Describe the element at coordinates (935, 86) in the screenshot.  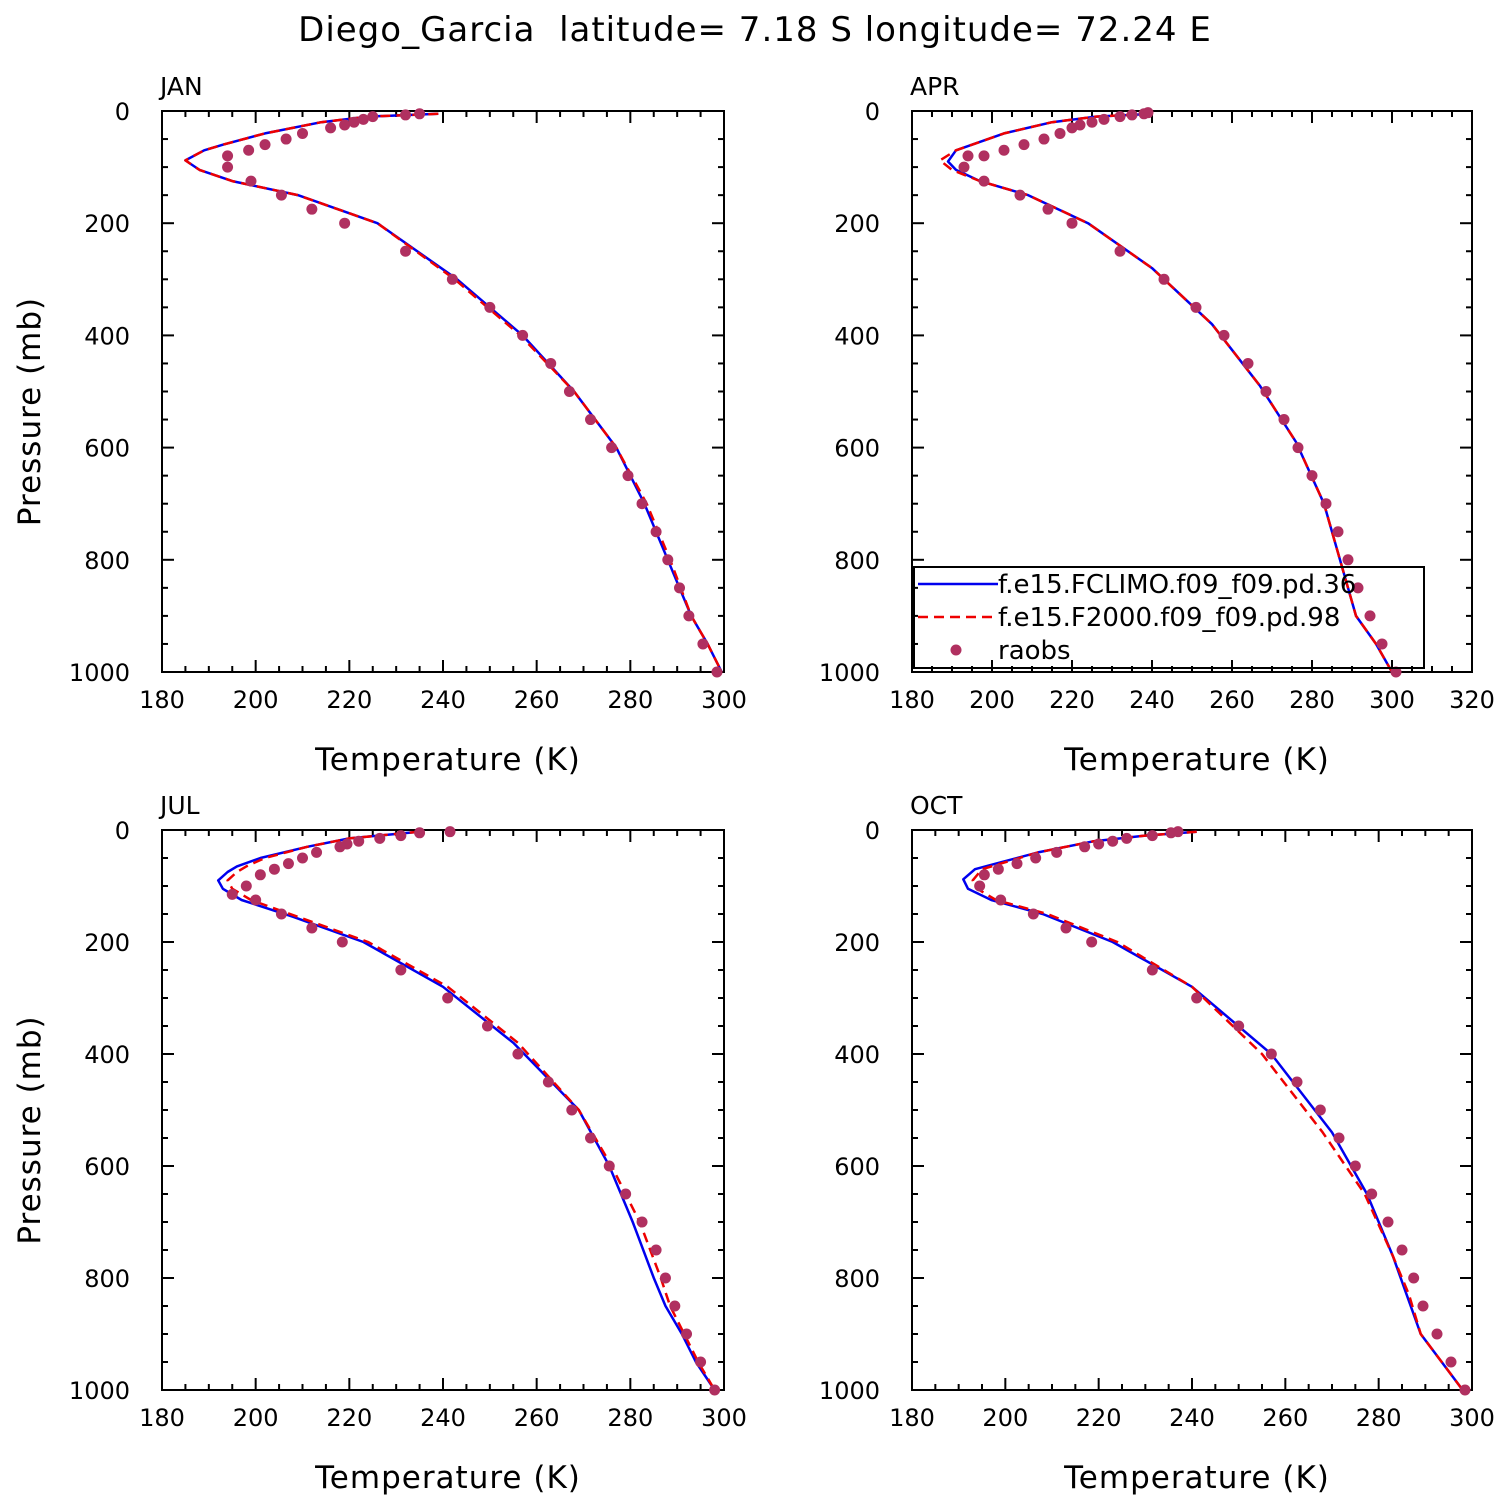
I see `panel-label: APR` at that location.